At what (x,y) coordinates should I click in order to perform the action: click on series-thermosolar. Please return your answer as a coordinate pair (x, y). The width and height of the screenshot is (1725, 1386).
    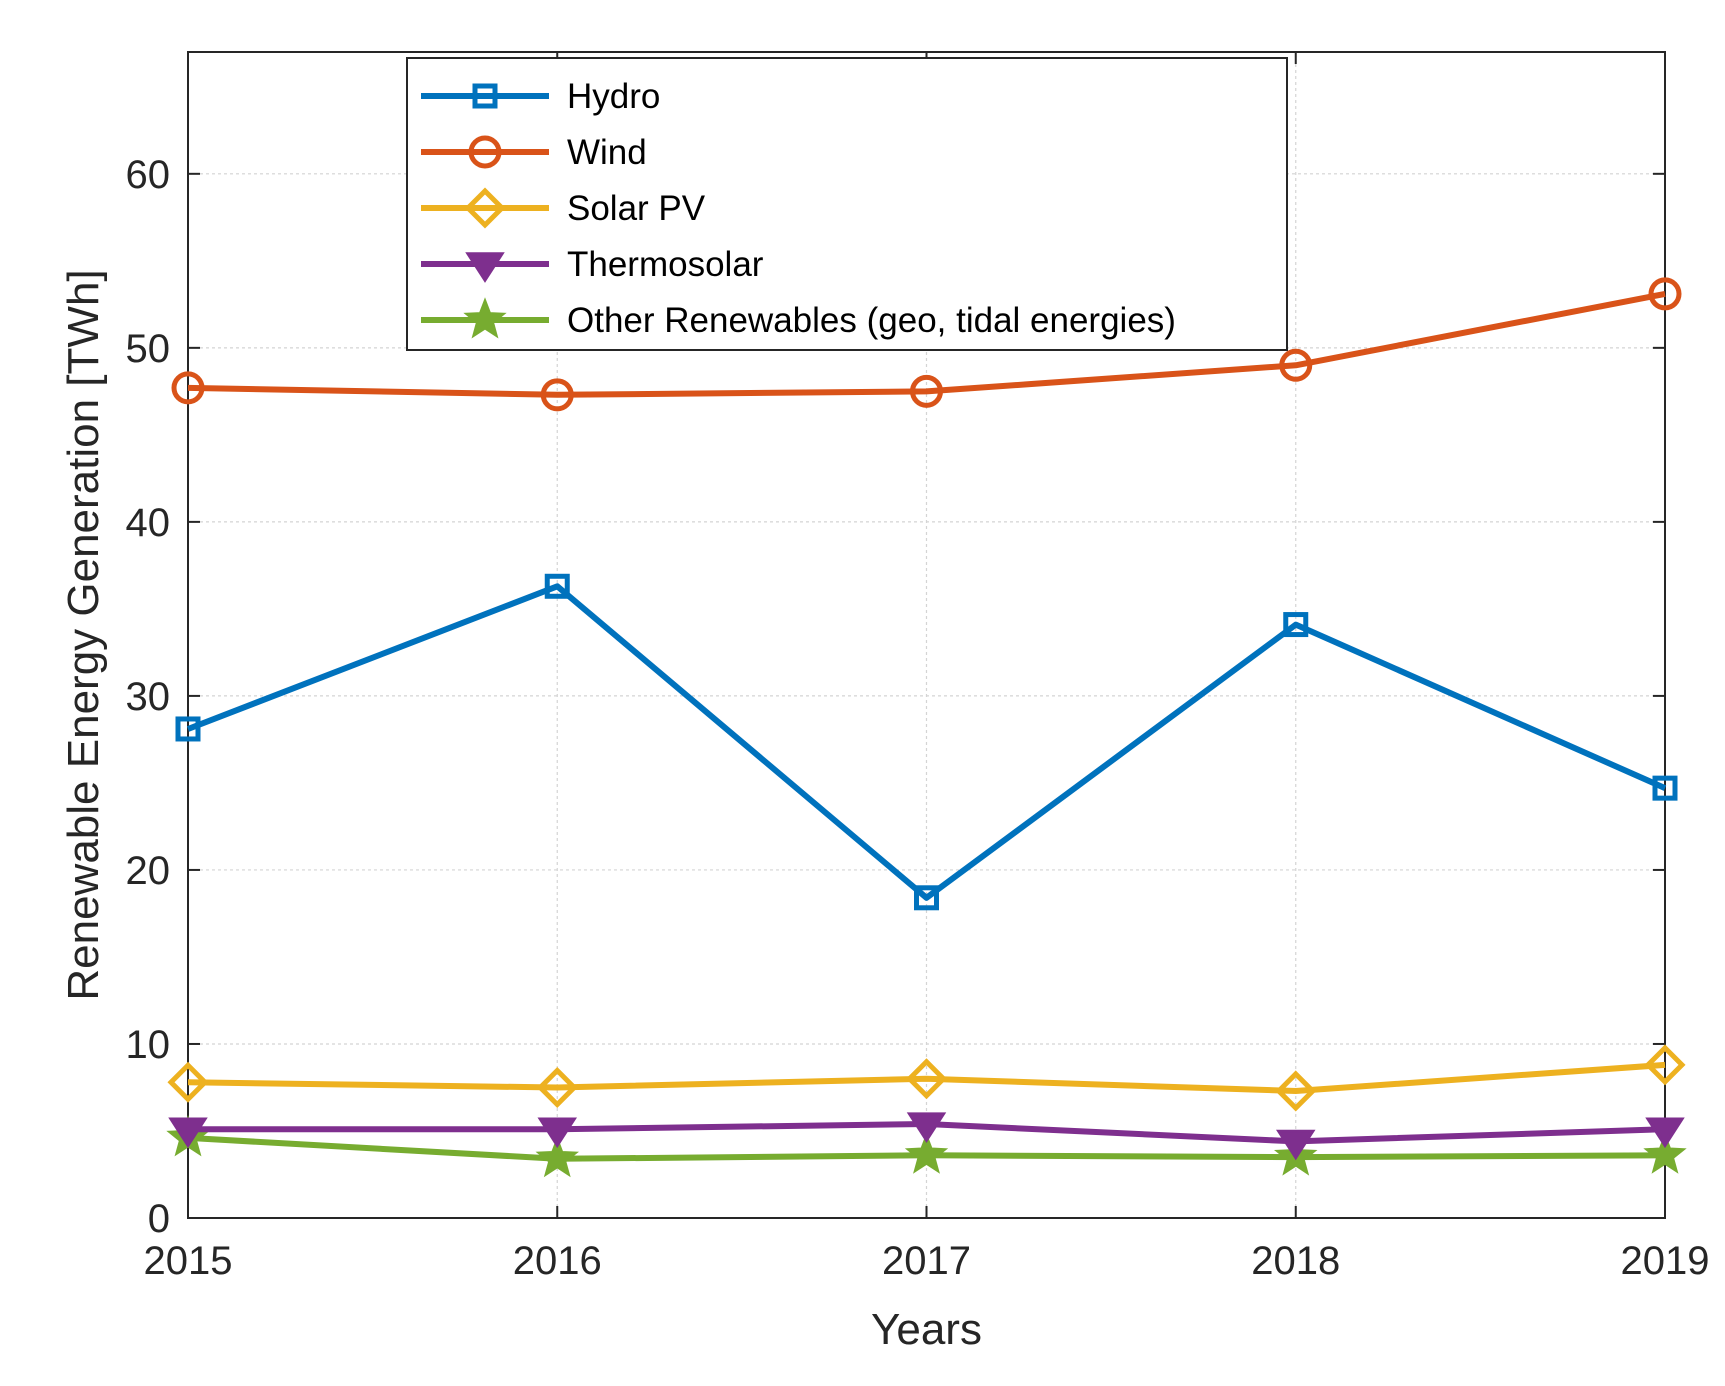
    Looking at the image, I should click on (926, 1136).